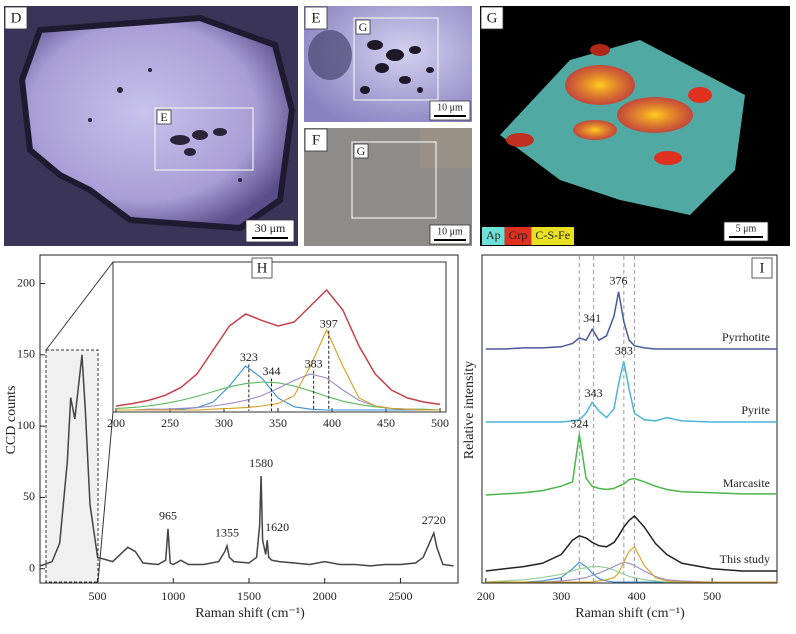 The width and height of the screenshot is (796, 634). I want to click on peak-label: 323, so click(249, 357).